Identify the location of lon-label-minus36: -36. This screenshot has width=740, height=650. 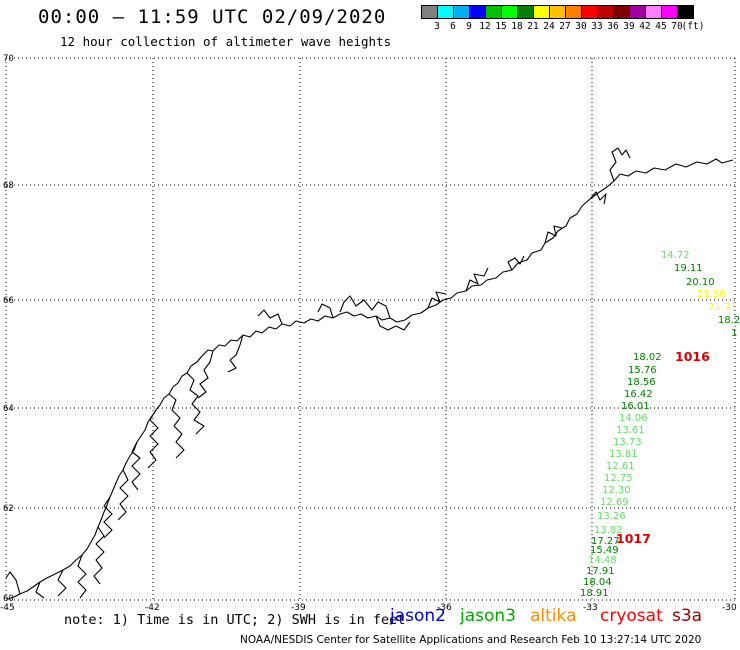
(444, 608).